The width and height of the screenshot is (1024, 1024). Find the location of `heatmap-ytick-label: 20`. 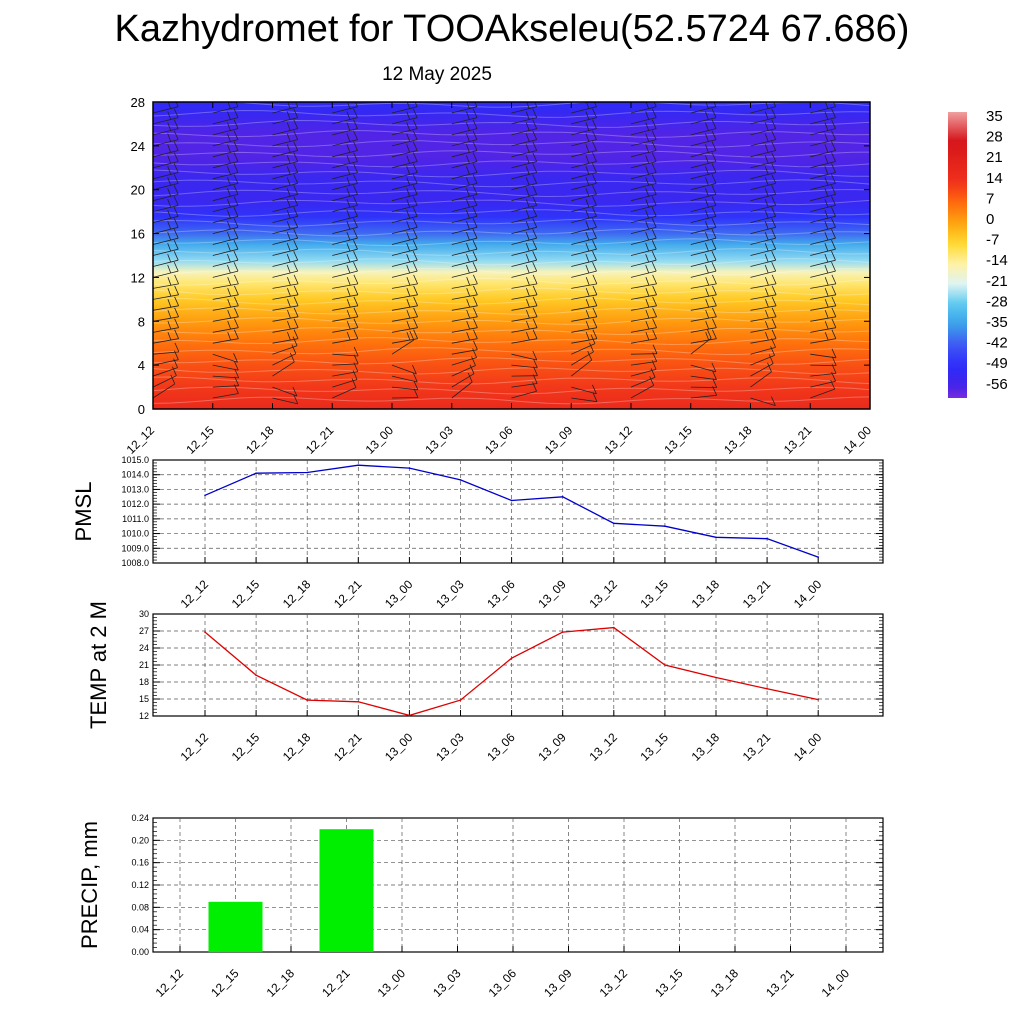

heatmap-ytick-label: 20 is located at coordinates (138, 190).